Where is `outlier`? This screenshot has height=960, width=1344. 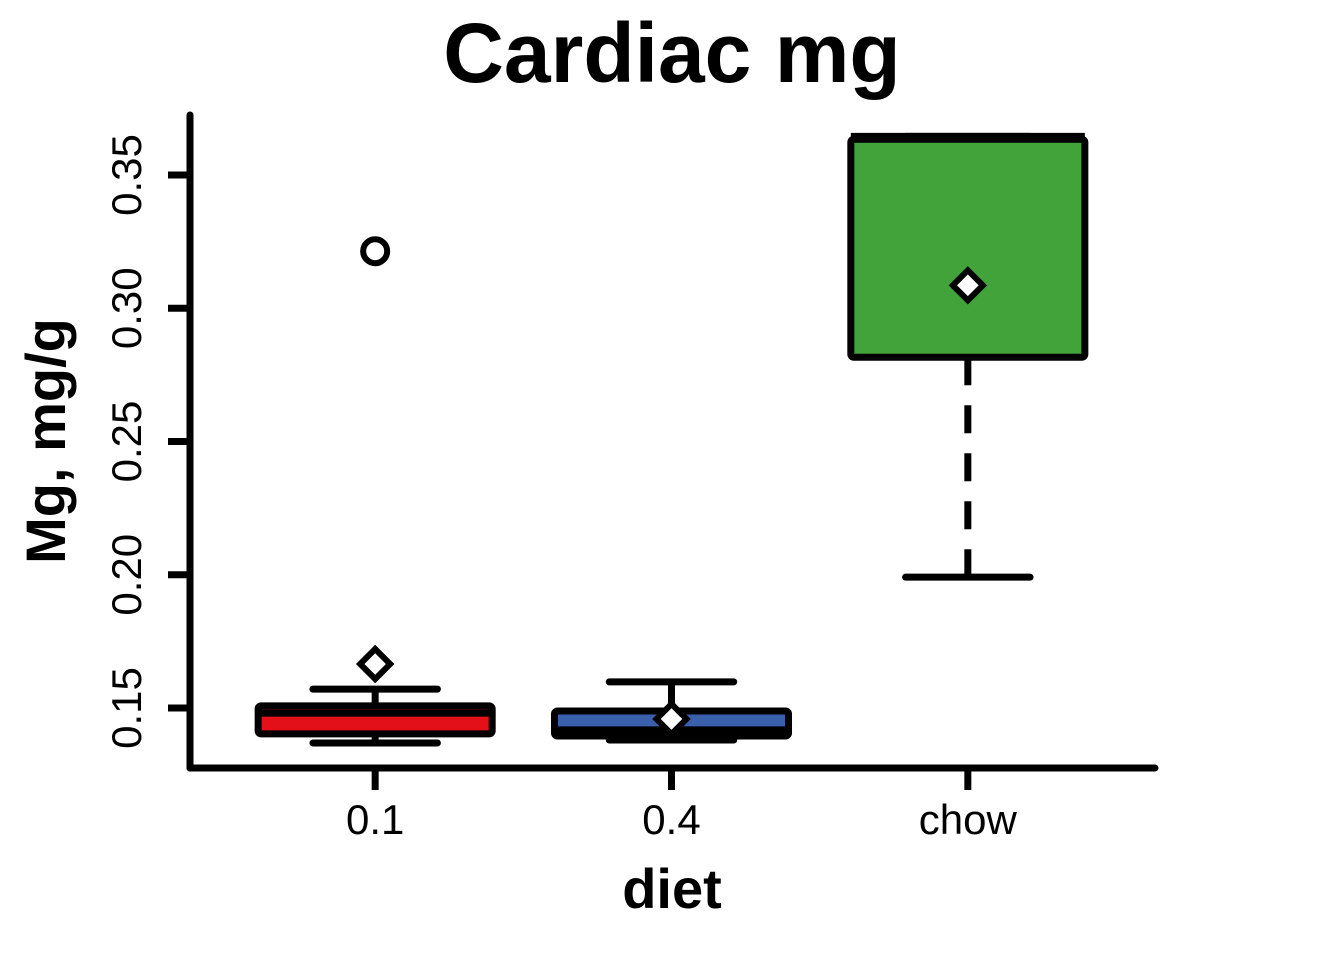
outlier is located at coordinates (375, 251).